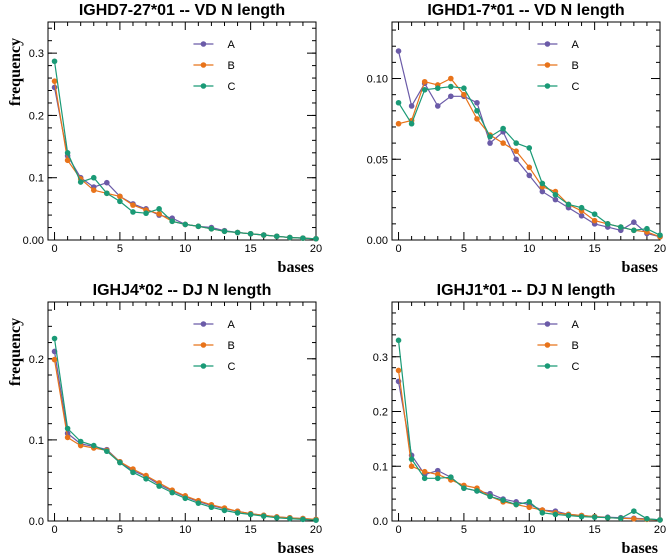 The width and height of the screenshot is (666, 557). I want to click on y-tick-label: 0.10, so click(377, 80).